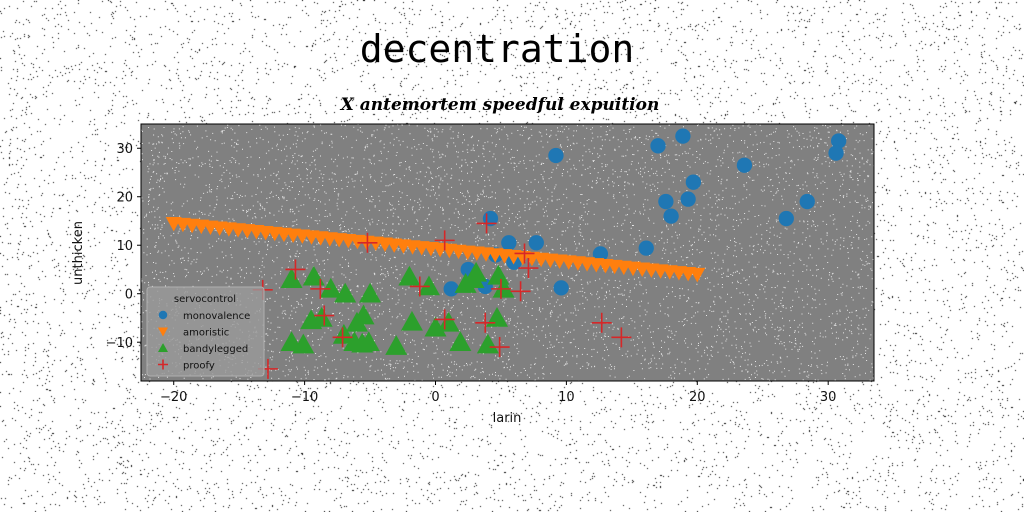 This screenshot has width=1024, height=512. I want to click on x-axis: −20 −10 0 10 20 30, so click(498, 393).